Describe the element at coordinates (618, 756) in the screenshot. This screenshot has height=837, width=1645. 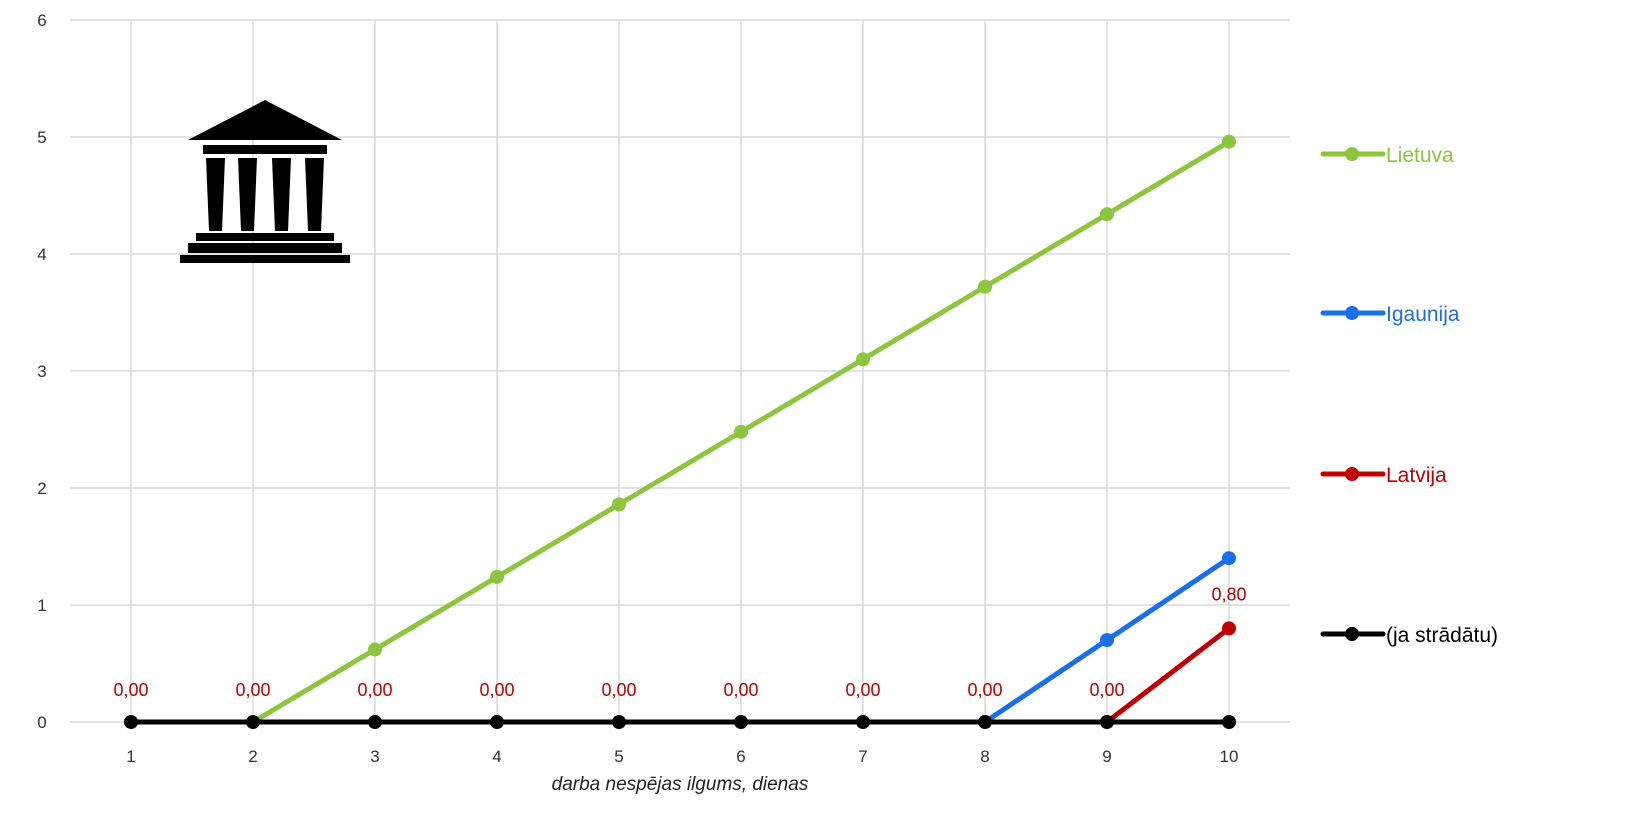
I see `x-tick-label: 5` at that location.